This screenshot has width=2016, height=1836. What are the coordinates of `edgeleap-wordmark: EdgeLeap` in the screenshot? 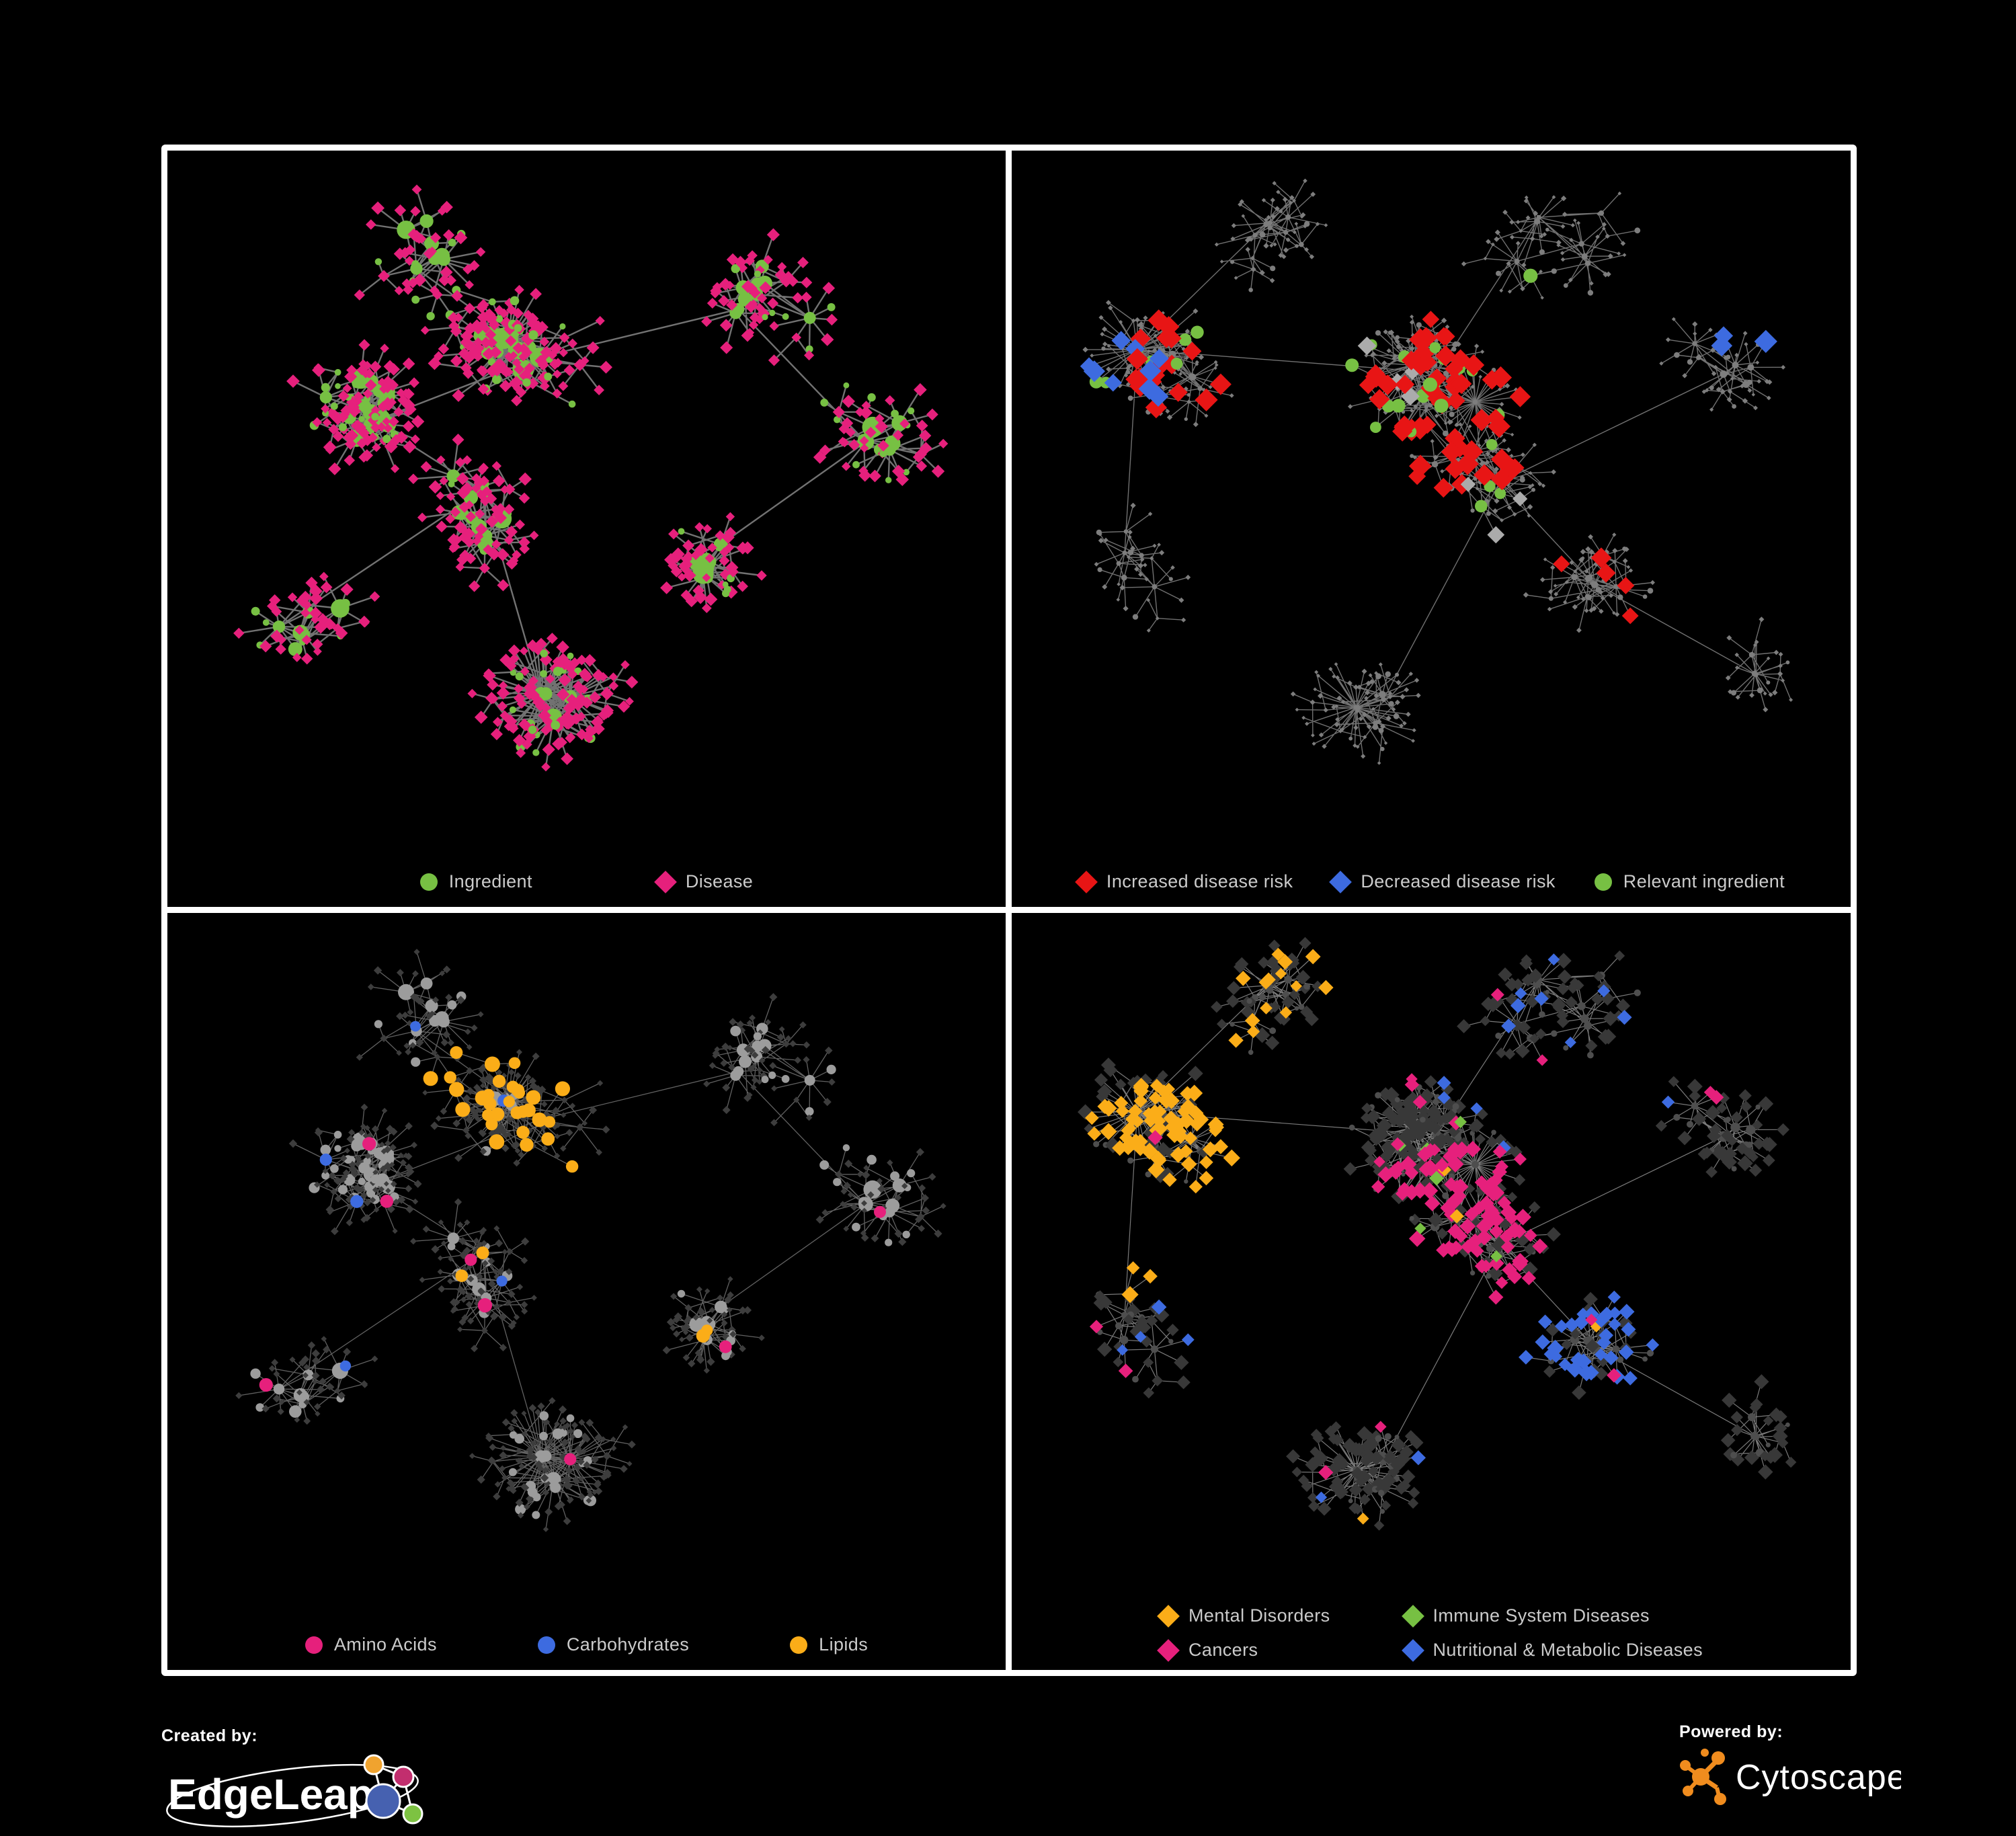 It's located at (271, 1794).